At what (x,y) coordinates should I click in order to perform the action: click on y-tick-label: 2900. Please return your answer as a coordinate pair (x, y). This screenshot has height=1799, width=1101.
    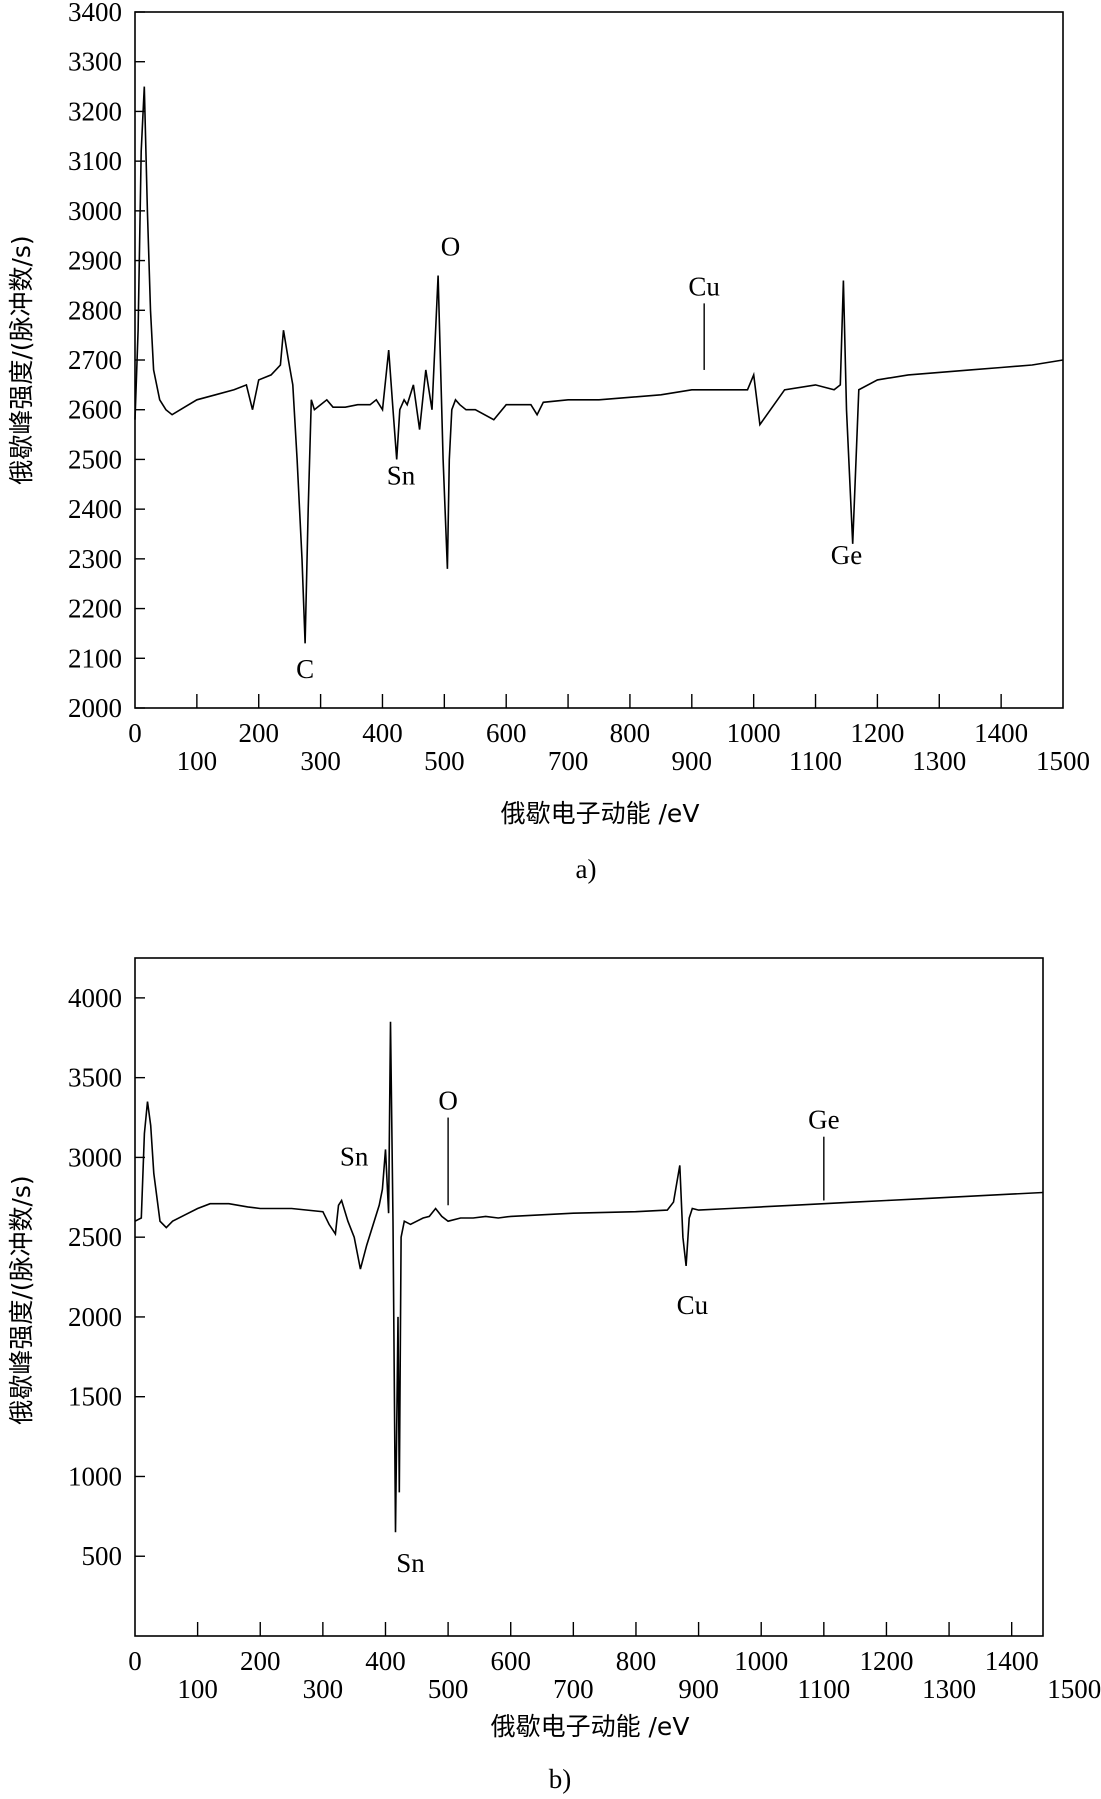
    Looking at the image, I should click on (95, 261).